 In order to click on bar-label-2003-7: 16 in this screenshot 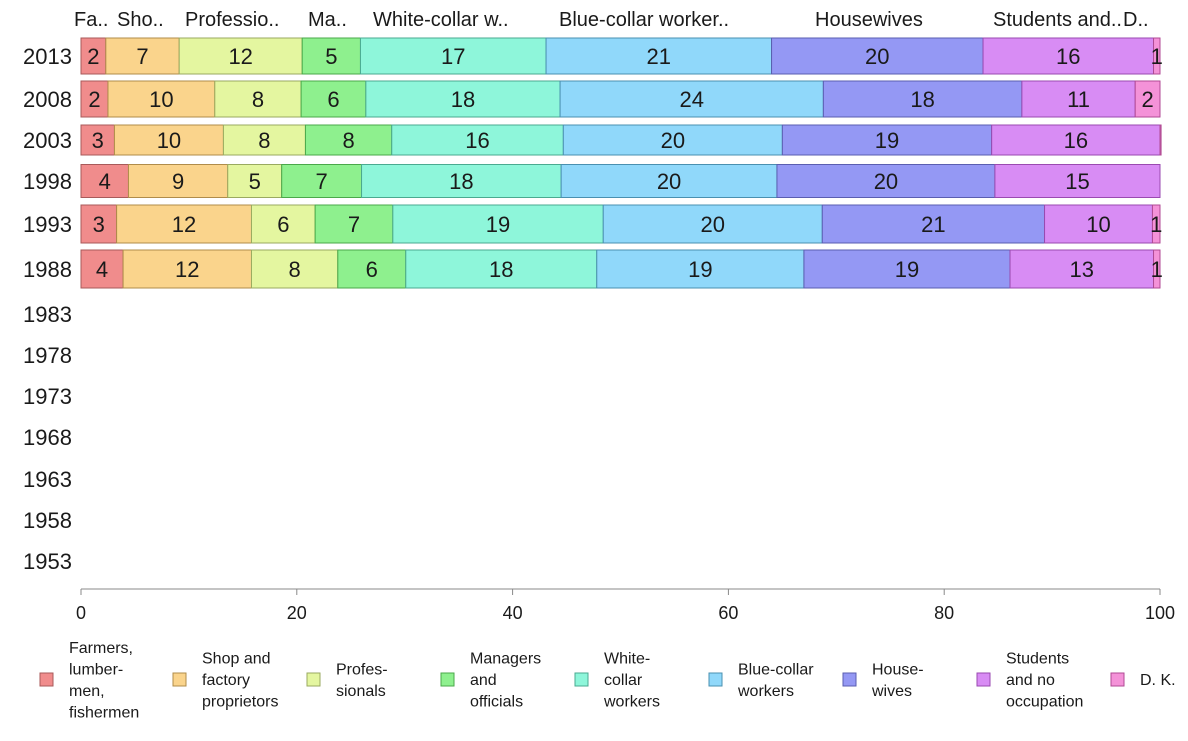, I will do `click(1076, 140)`.